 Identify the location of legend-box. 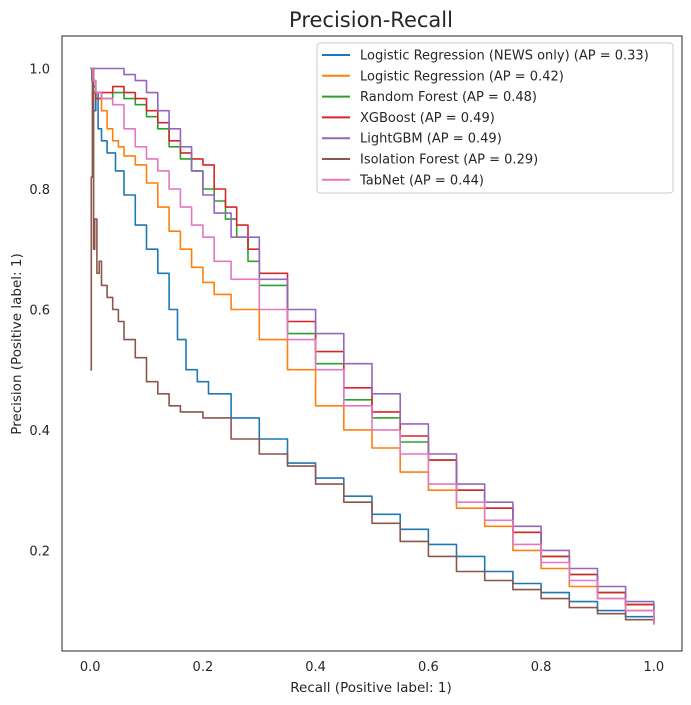
(495, 118).